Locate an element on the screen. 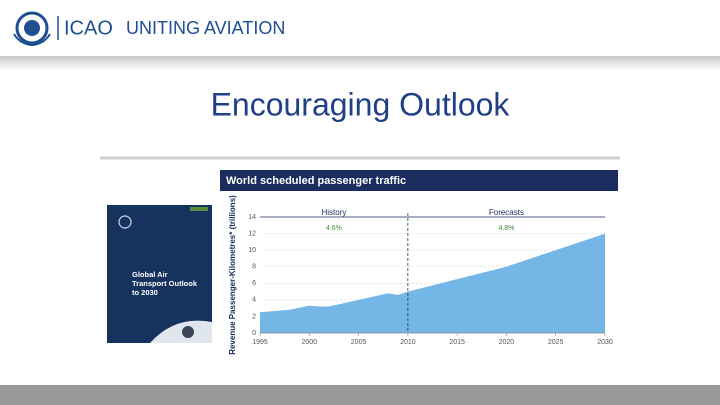 The height and width of the screenshot is (405, 720). y-tick-label: 10 is located at coordinates (252, 250).